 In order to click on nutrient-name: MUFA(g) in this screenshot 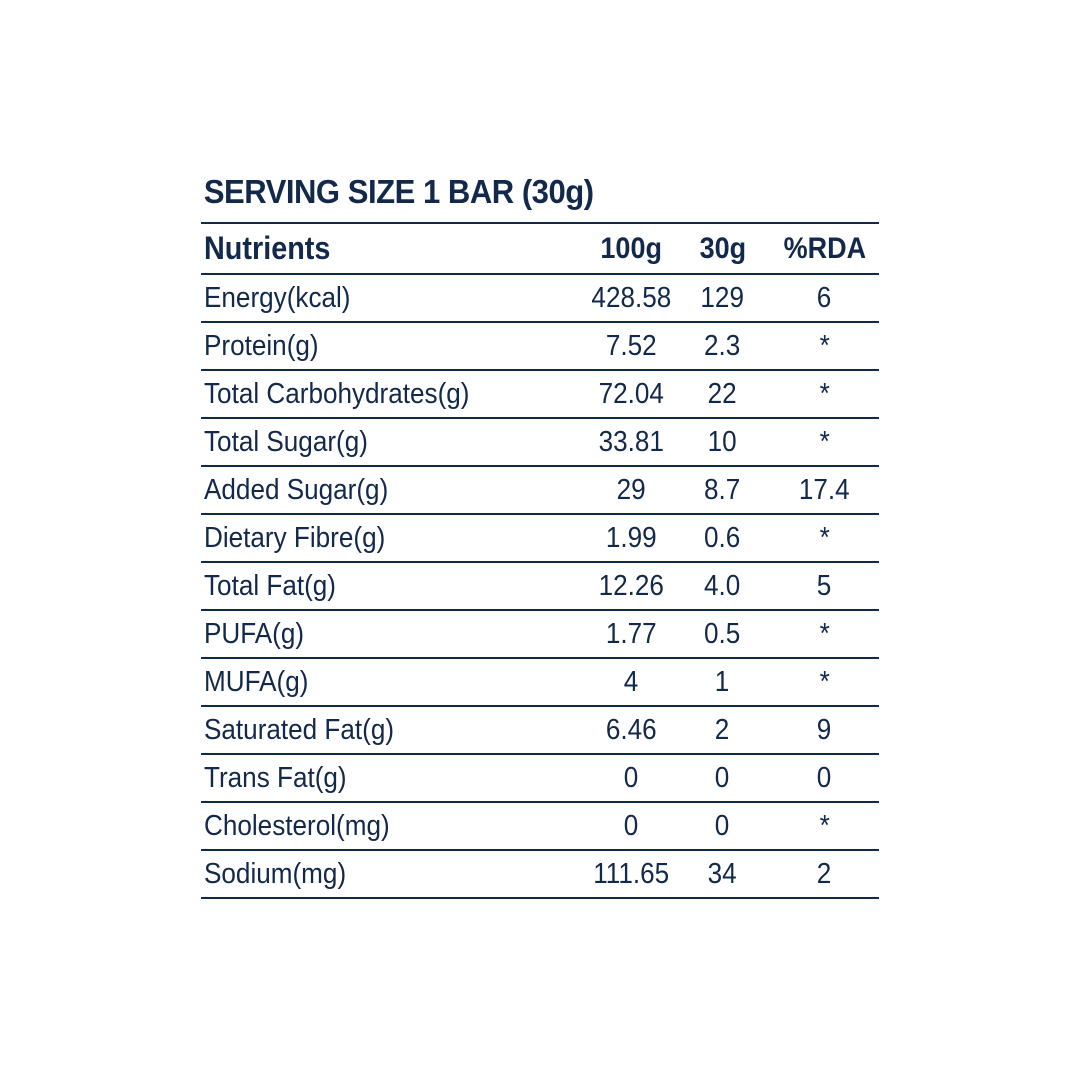, I will do `click(256, 681)`.